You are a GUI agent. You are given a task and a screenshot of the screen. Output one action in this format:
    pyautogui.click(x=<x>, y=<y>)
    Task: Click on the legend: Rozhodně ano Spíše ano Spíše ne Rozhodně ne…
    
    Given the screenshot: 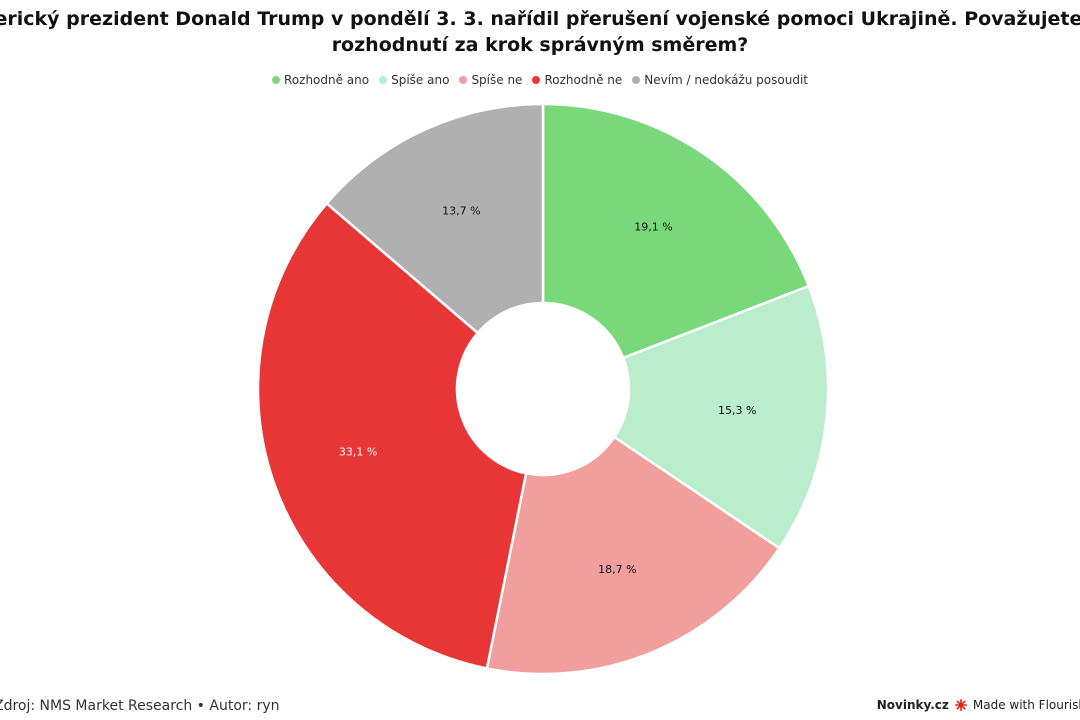 What is the action you would take?
    pyautogui.click(x=540, y=80)
    